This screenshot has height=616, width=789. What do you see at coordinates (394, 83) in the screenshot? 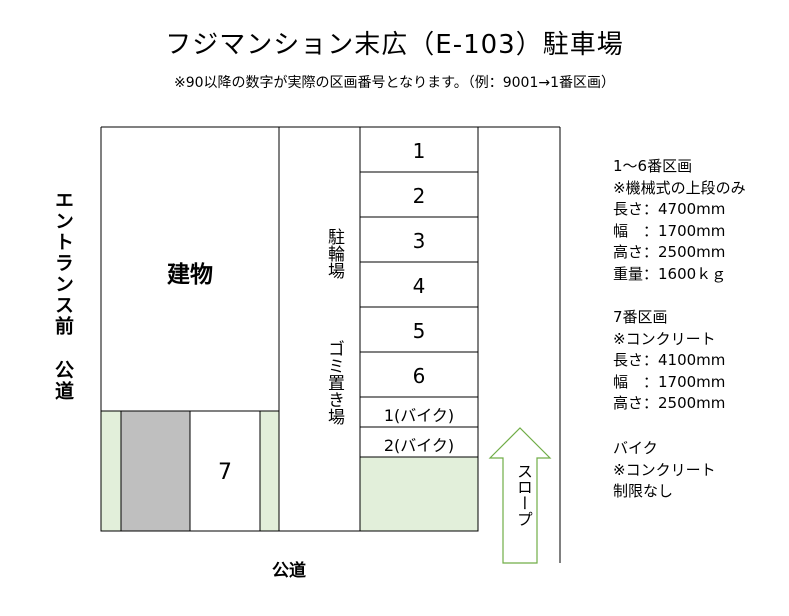
I see `numbering-note: ※90以降の数字が実際の区画番号となります。（例：9001→1番区画）` at bounding box center [394, 83].